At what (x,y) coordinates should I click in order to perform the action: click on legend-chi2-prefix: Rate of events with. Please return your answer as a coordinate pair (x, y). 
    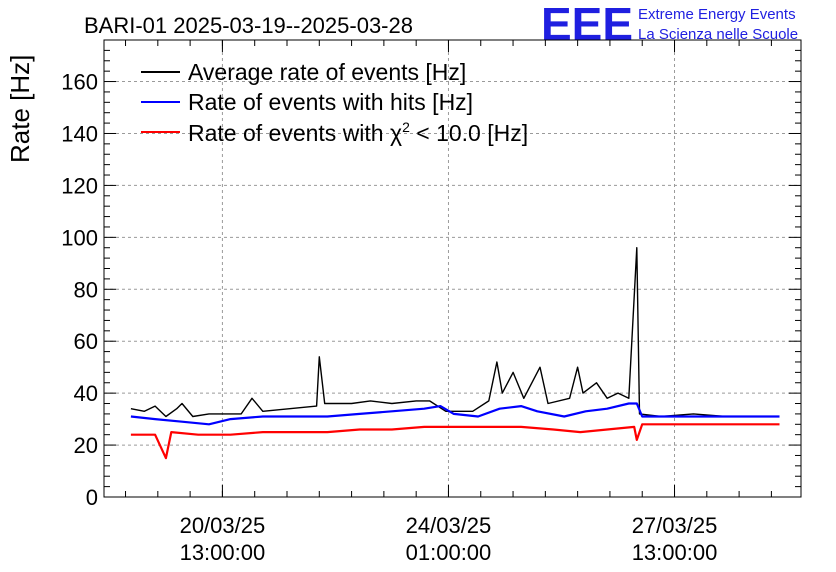
    Looking at the image, I should click on (289, 133).